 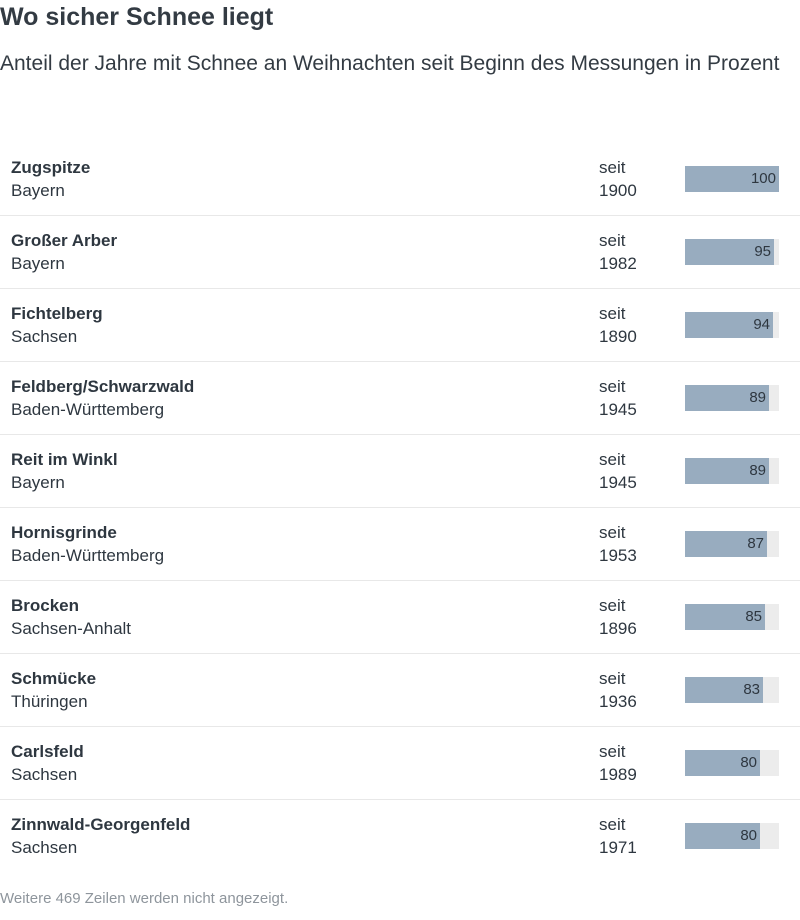 I want to click on table-row: Großer Arber Bayern seit 1982 95, so click(x=400, y=252).